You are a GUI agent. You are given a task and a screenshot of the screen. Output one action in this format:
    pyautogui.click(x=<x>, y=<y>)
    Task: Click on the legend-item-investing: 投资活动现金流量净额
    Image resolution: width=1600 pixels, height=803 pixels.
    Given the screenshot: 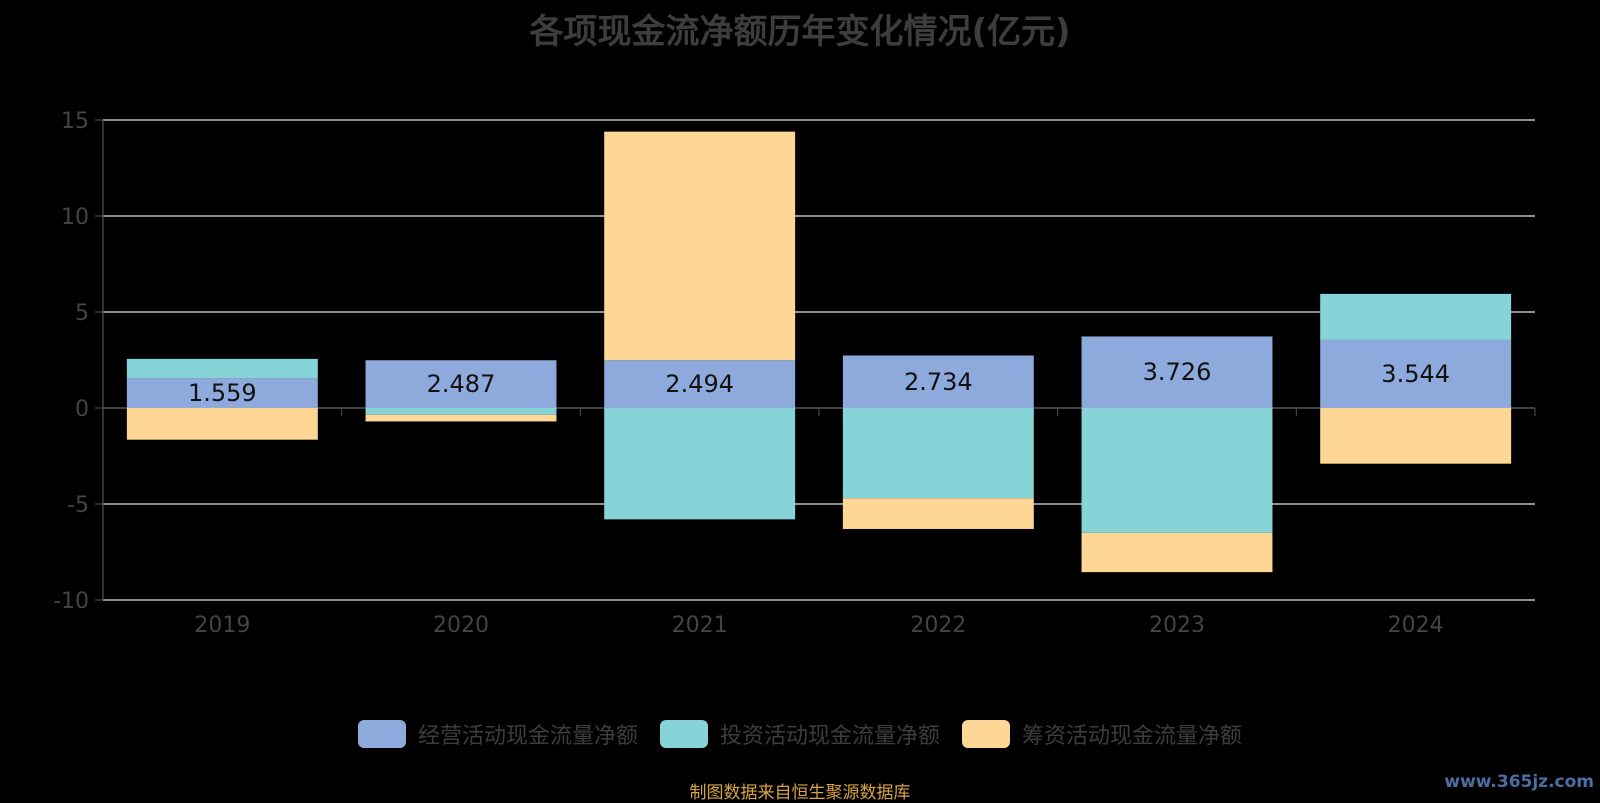 What is the action you would take?
    pyautogui.click(x=799, y=734)
    